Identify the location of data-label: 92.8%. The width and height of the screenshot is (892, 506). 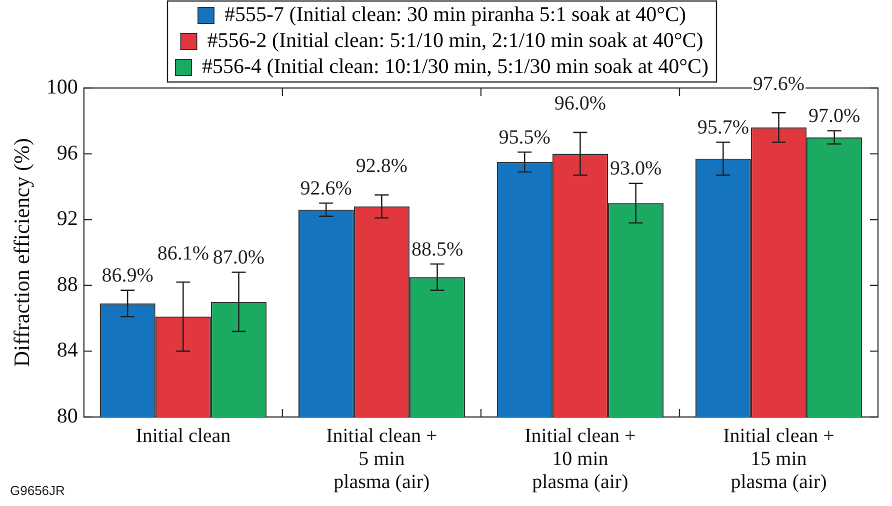
(382, 166).